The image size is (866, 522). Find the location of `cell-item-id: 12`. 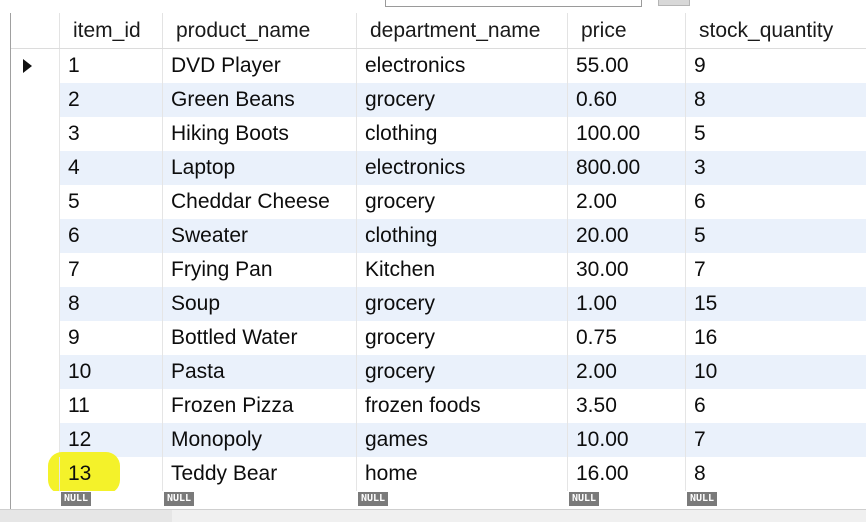

cell-item-id: 12 is located at coordinates (110, 440).